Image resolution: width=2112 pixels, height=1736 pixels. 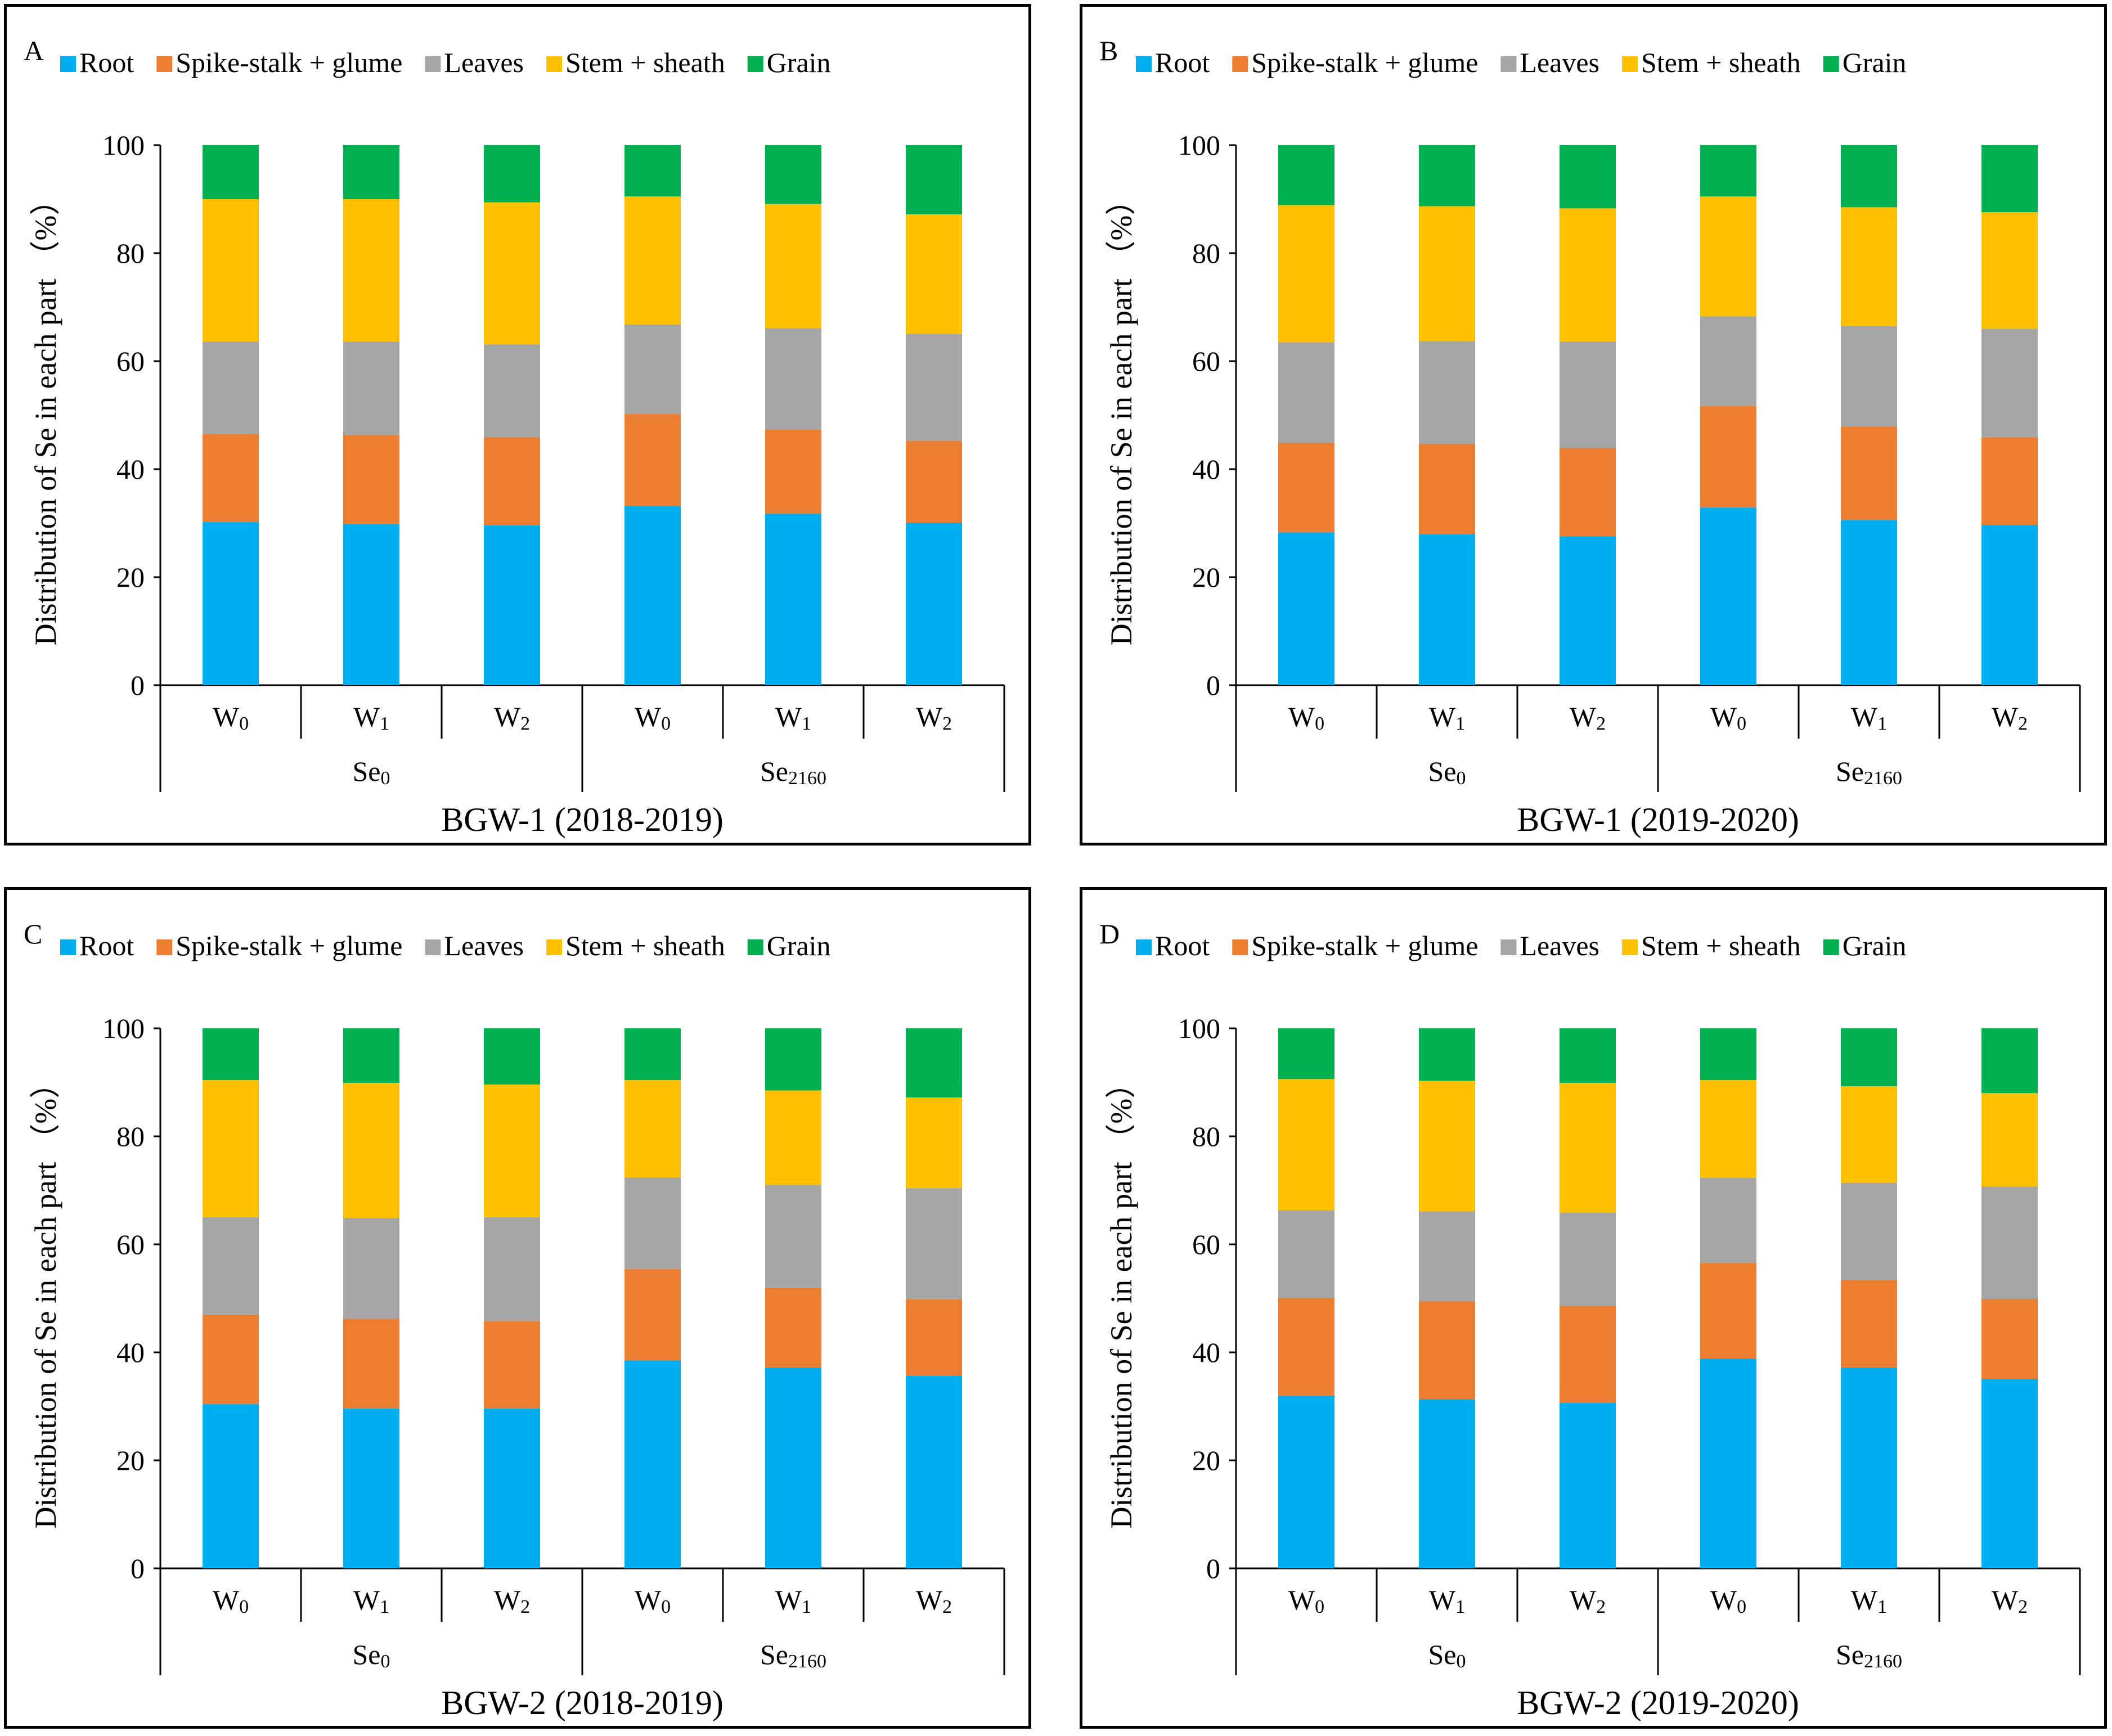 I want to click on legend-label: Grain, so click(x=799, y=946).